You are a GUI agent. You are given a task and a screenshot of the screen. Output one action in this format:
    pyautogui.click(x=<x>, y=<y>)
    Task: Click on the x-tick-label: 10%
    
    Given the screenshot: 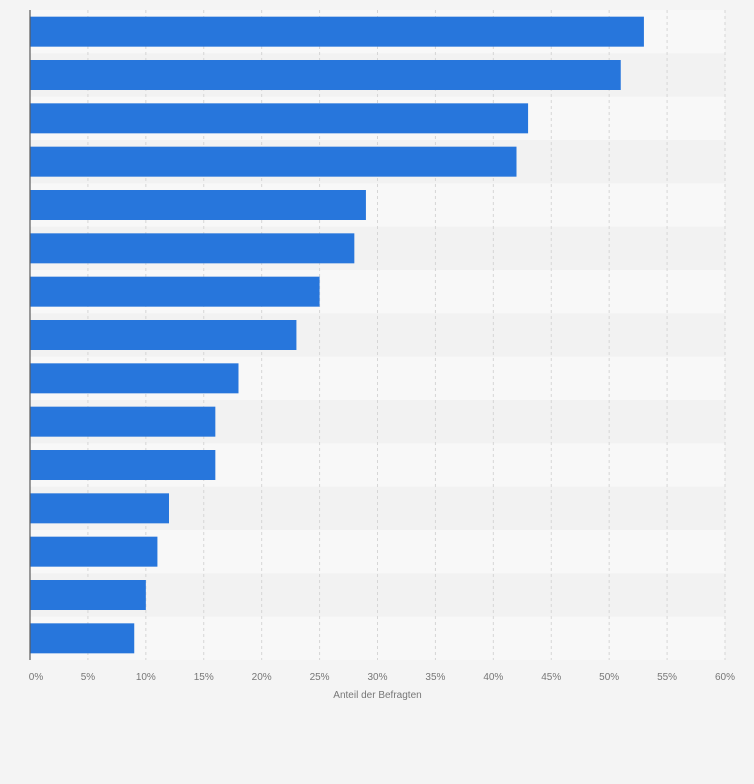 What is the action you would take?
    pyautogui.click(x=146, y=677)
    